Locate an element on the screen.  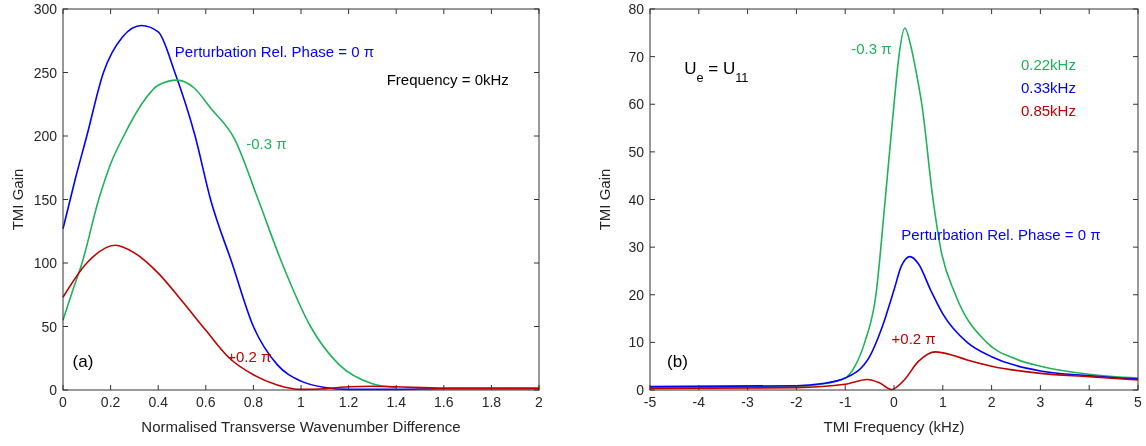
y-tick-label: 60 is located at coordinates (636, 104).